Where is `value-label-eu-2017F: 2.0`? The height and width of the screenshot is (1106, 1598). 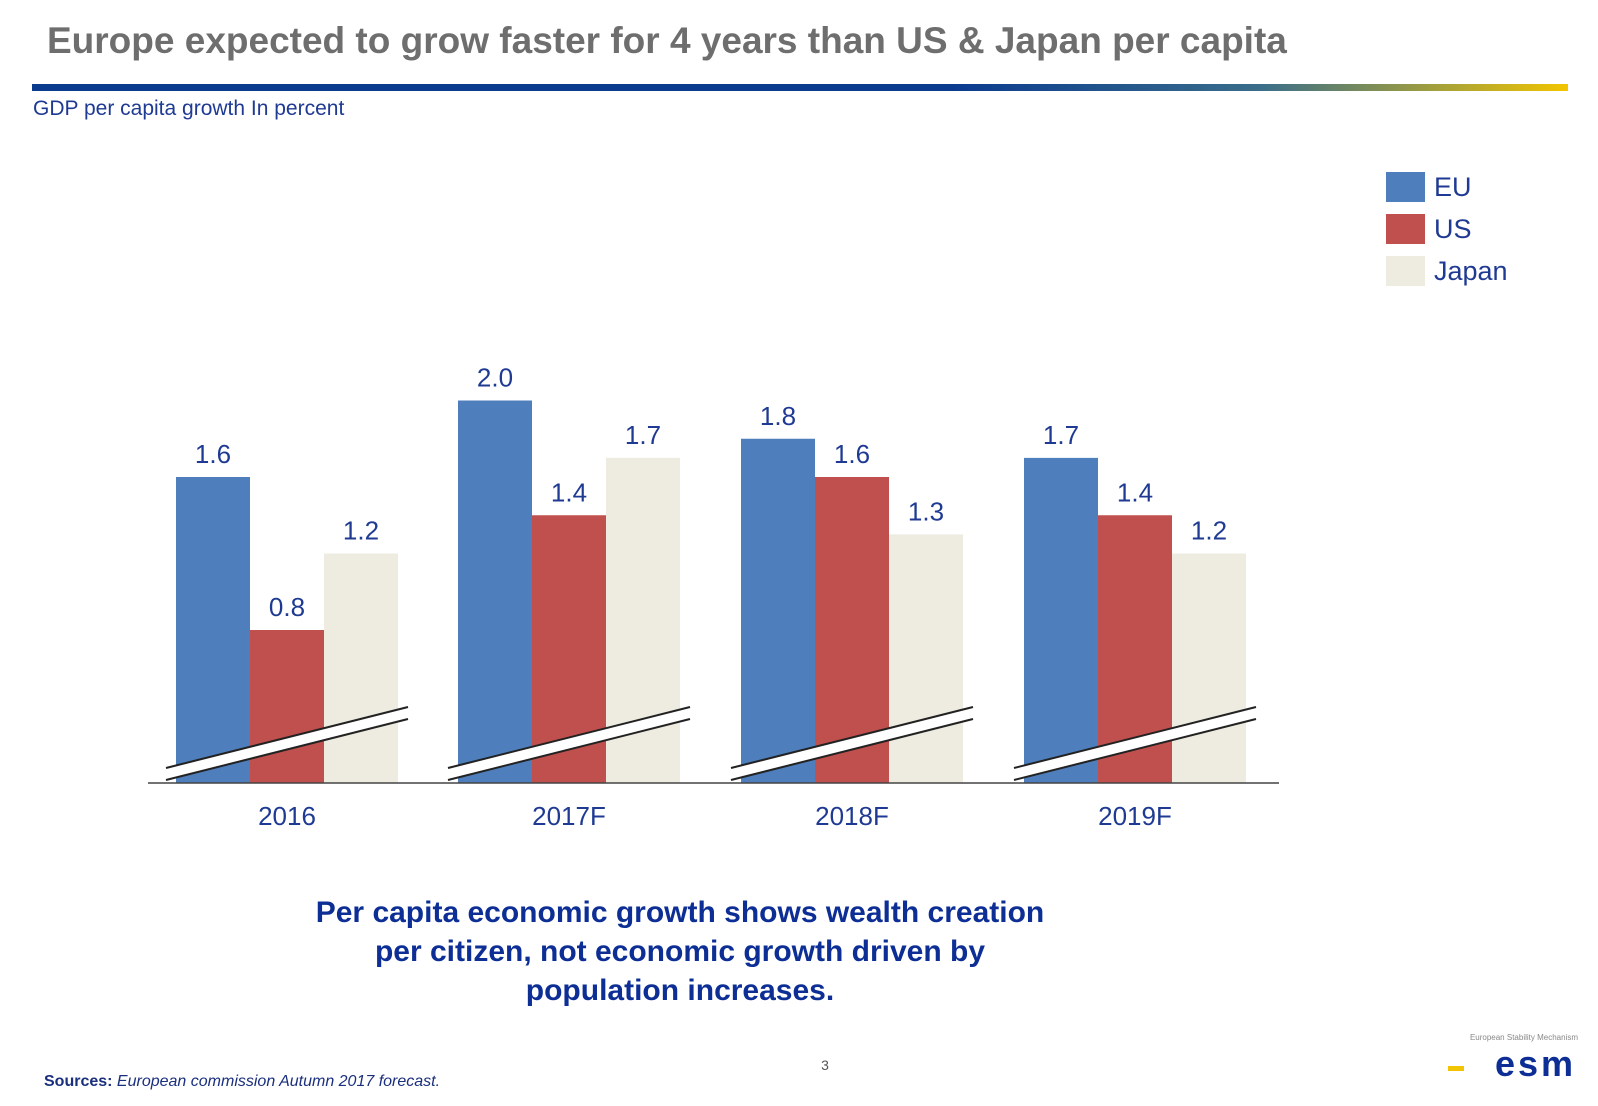 value-label-eu-2017F: 2.0 is located at coordinates (495, 378).